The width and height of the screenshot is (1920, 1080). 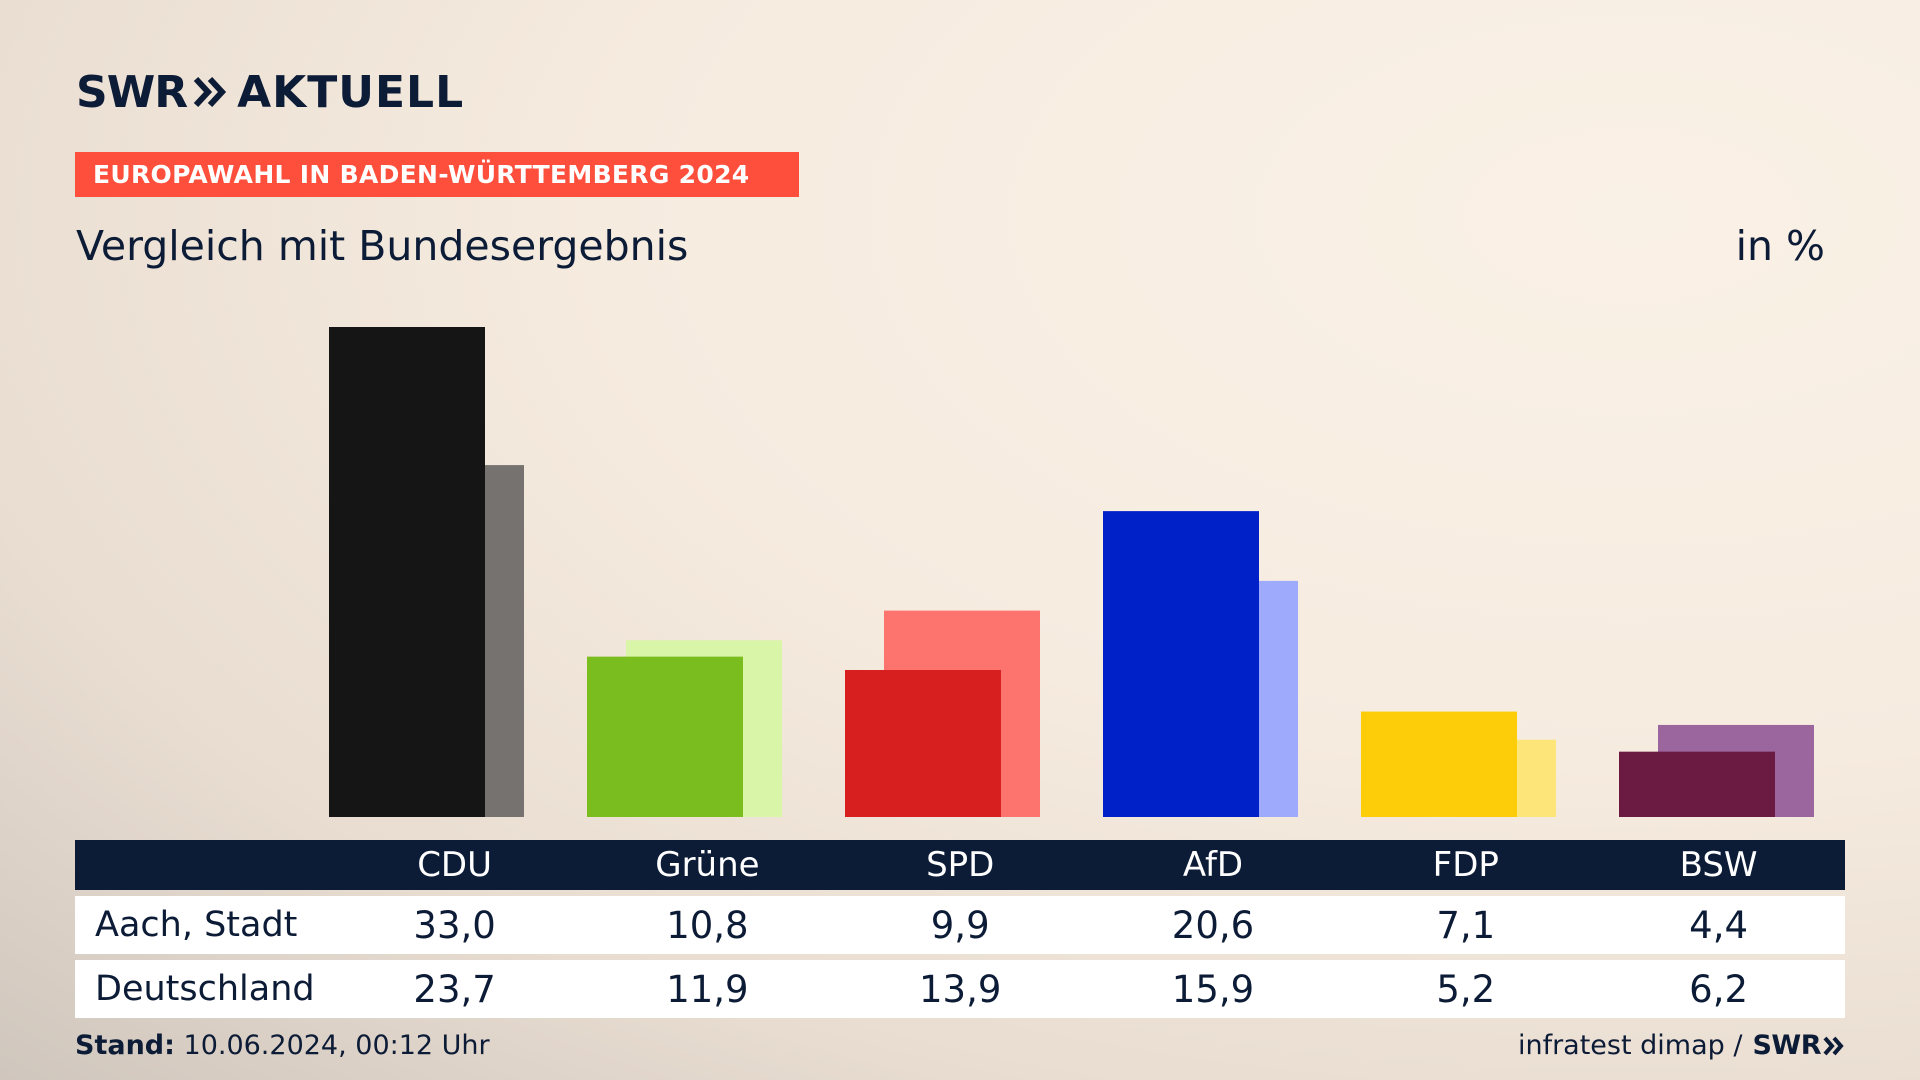 I want to click on table-cell: 4,4, so click(x=1718, y=925).